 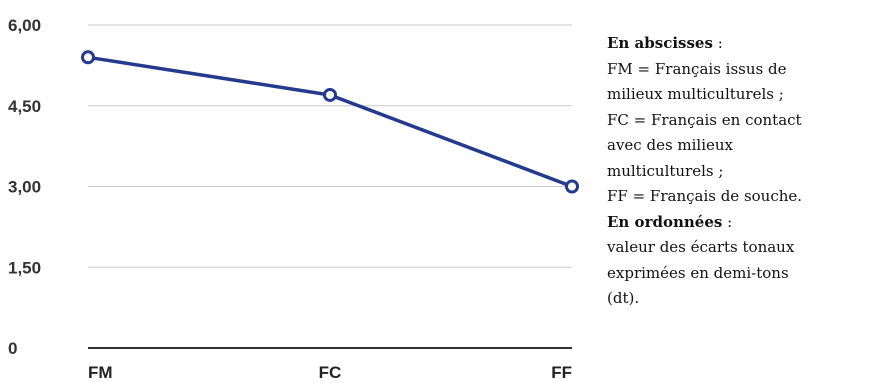 I want to click on y-tick-label: 3,00, so click(x=24, y=187).